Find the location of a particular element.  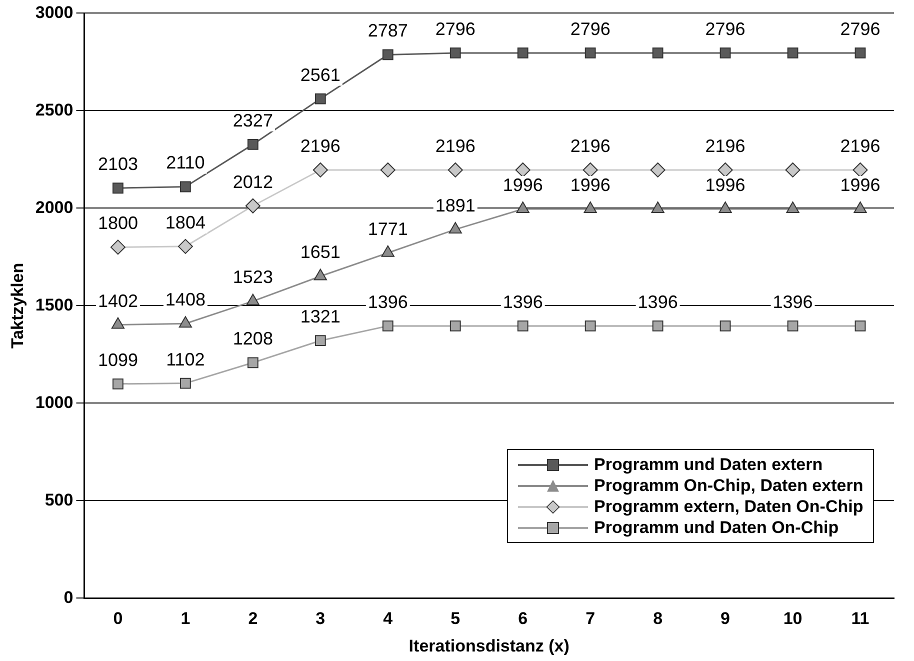

x-tick-label: 9 is located at coordinates (725, 618).